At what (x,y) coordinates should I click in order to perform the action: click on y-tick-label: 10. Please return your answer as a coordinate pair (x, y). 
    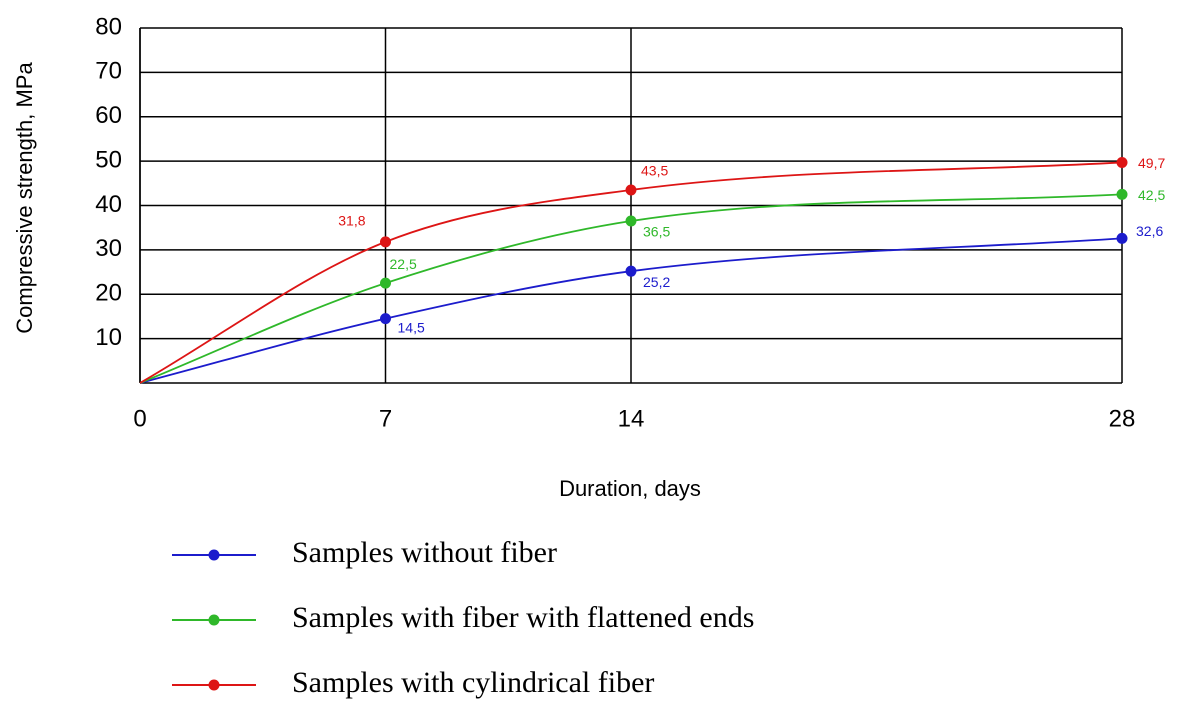
    Looking at the image, I should click on (108, 337).